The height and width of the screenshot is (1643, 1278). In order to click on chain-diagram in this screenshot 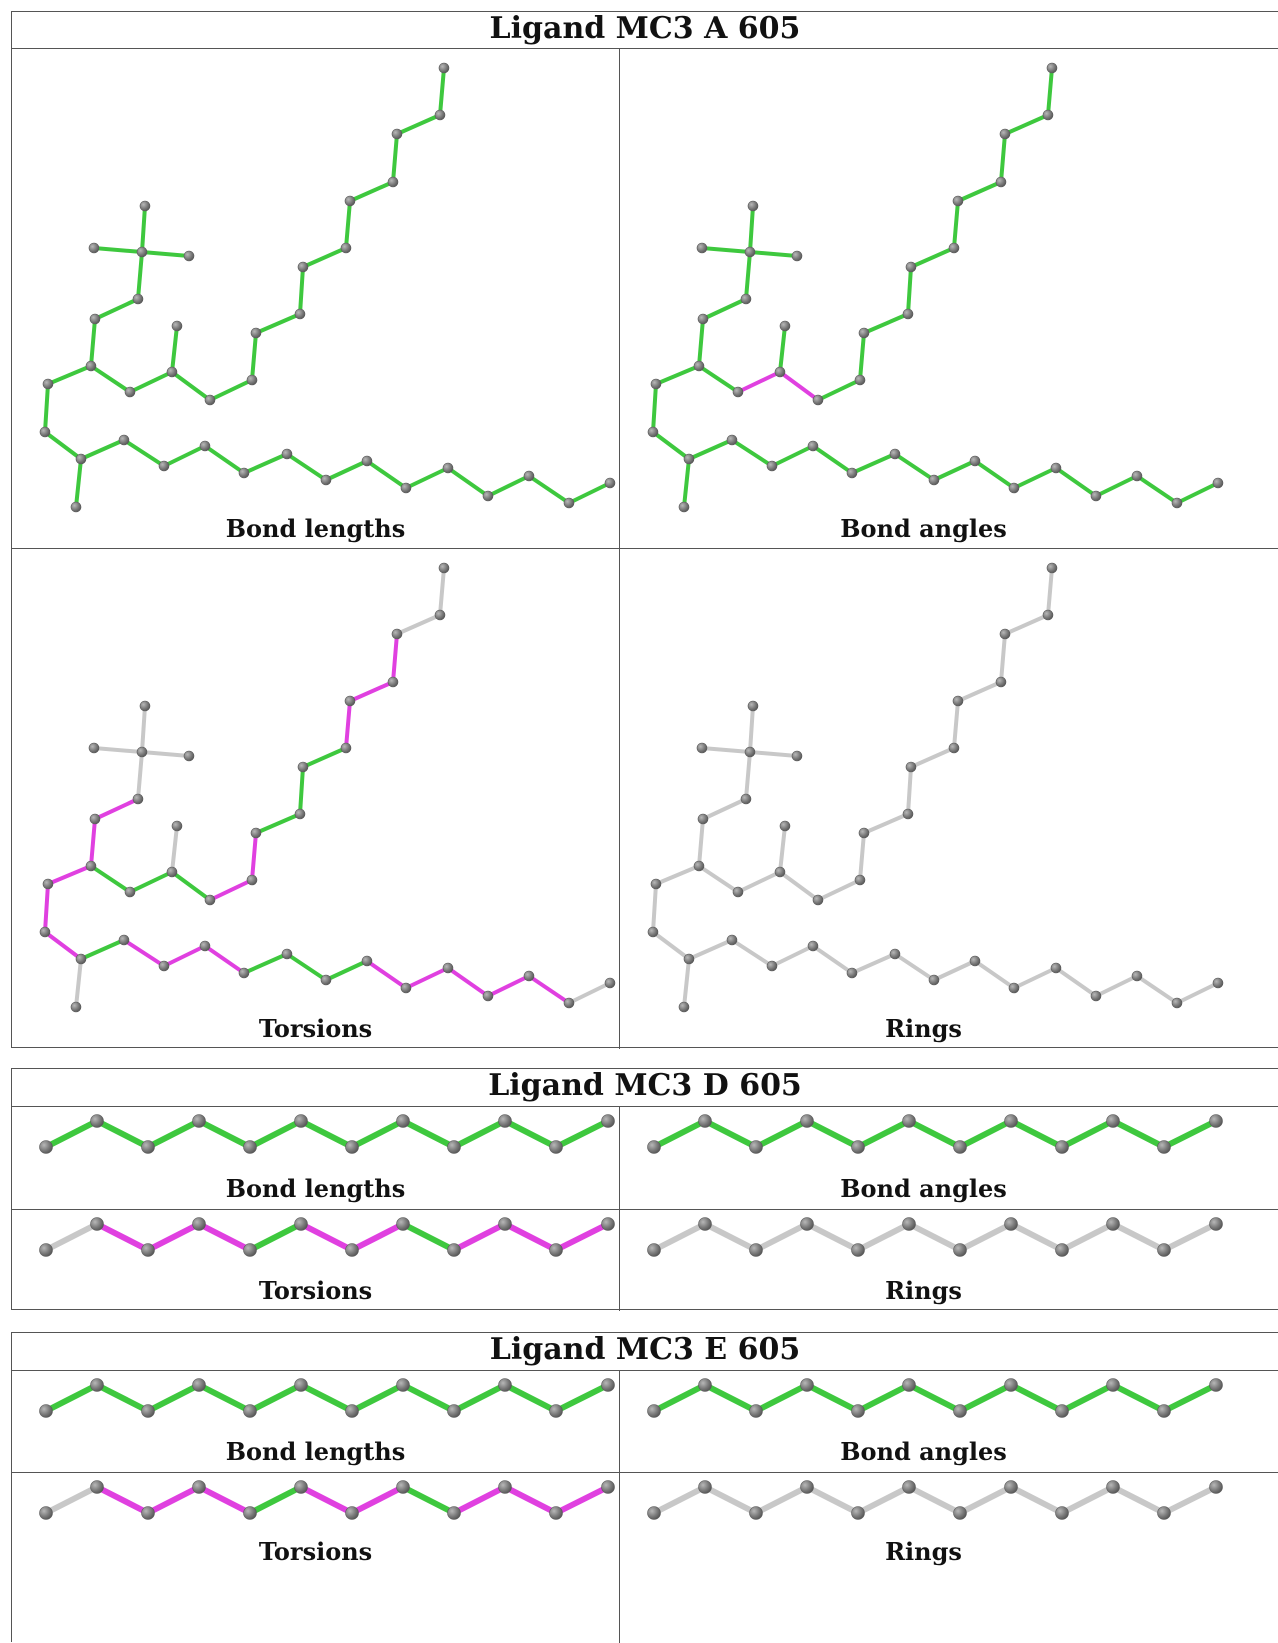, I will do `click(935, 1398)`.